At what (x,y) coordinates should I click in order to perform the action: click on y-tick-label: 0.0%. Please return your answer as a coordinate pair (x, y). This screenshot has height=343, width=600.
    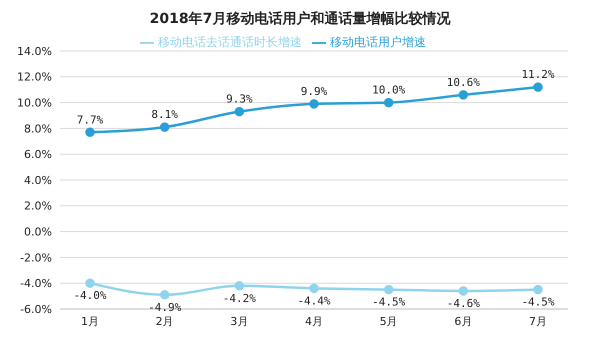
    Looking at the image, I should click on (38, 232).